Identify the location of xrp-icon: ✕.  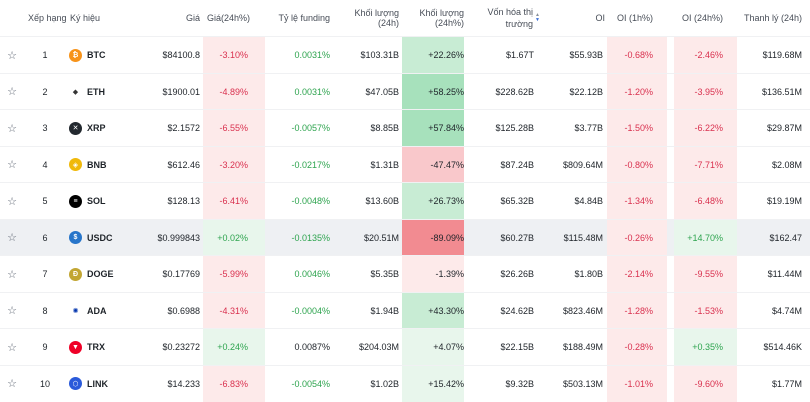
(75, 128).